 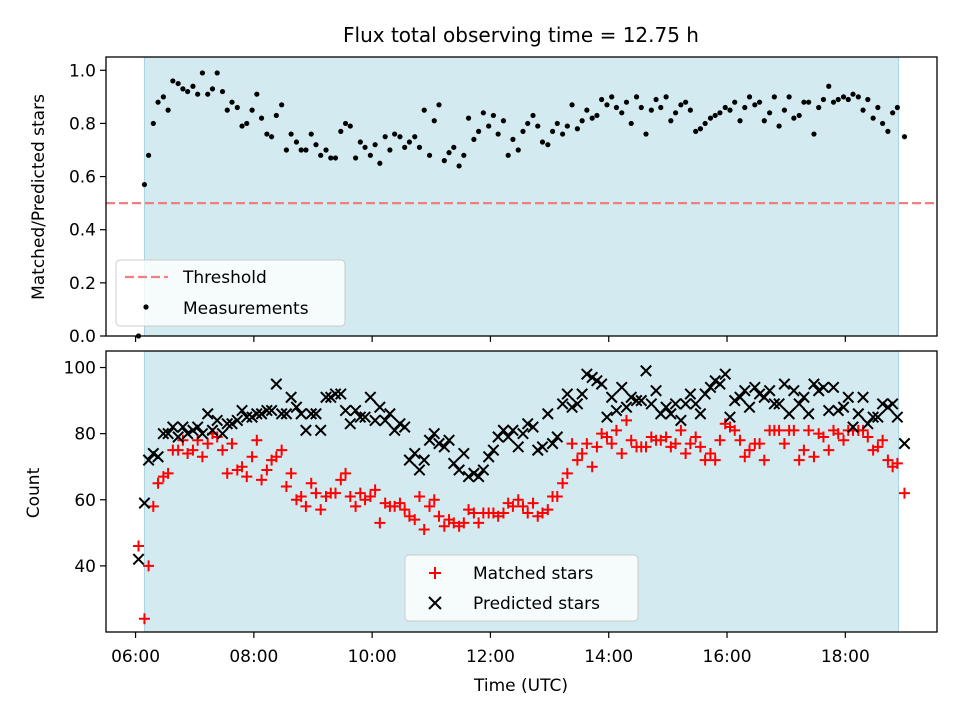 What do you see at coordinates (435, 573) in the screenshot?
I see `legend-matched-swatch` at bounding box center [435, 573].